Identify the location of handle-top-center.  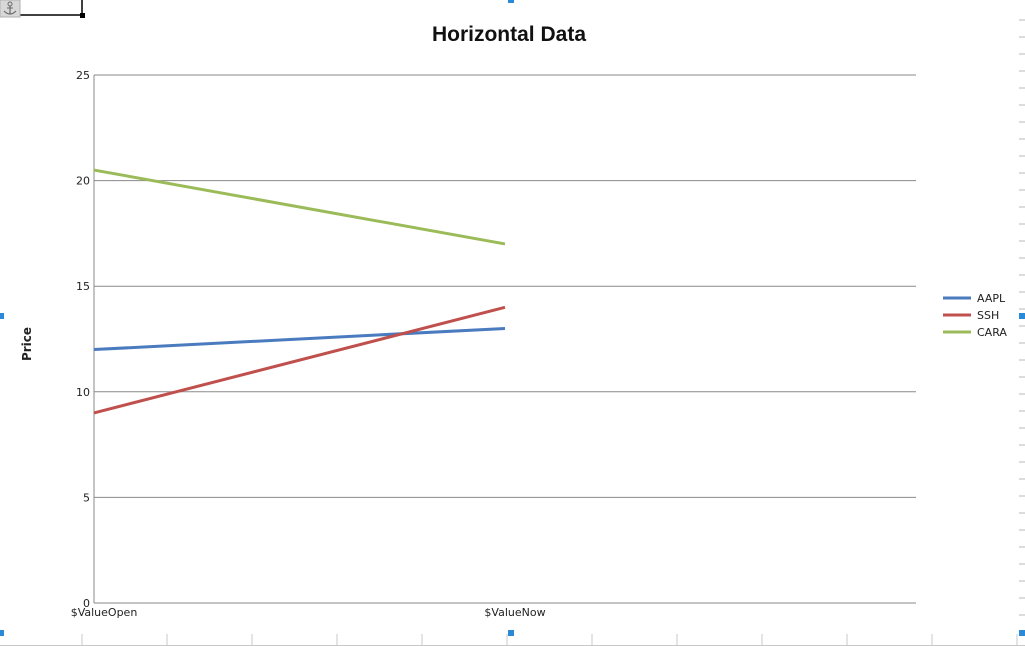
(511, 1).